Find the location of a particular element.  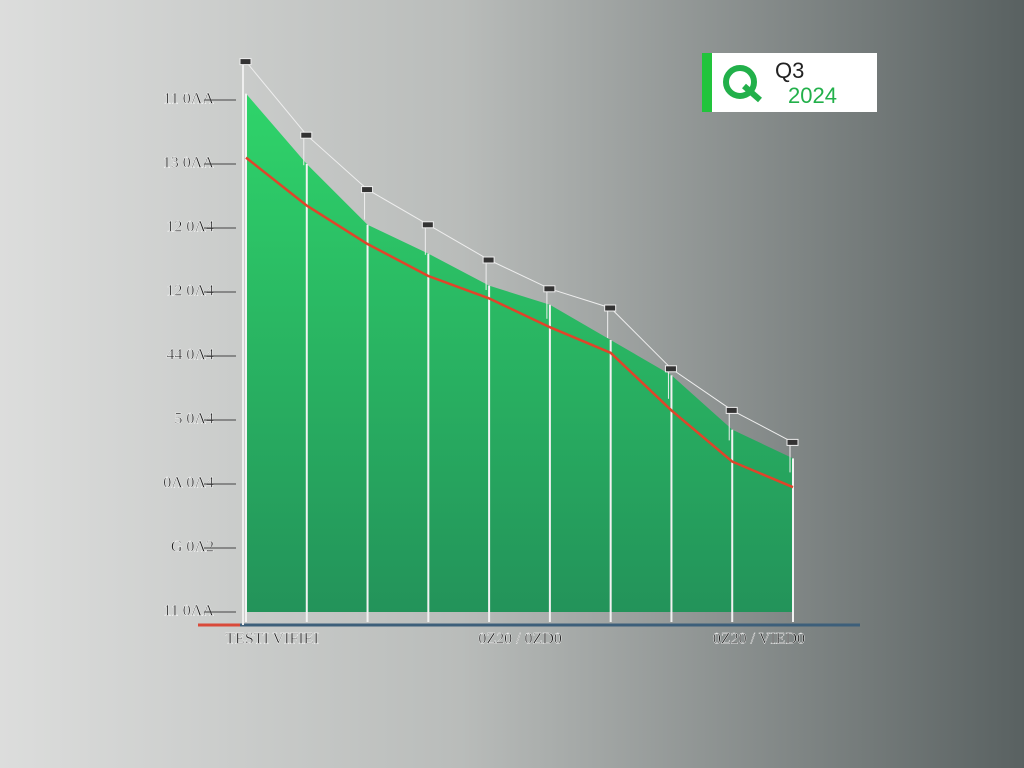

badge-stripe is located at coordinates (707, 82).